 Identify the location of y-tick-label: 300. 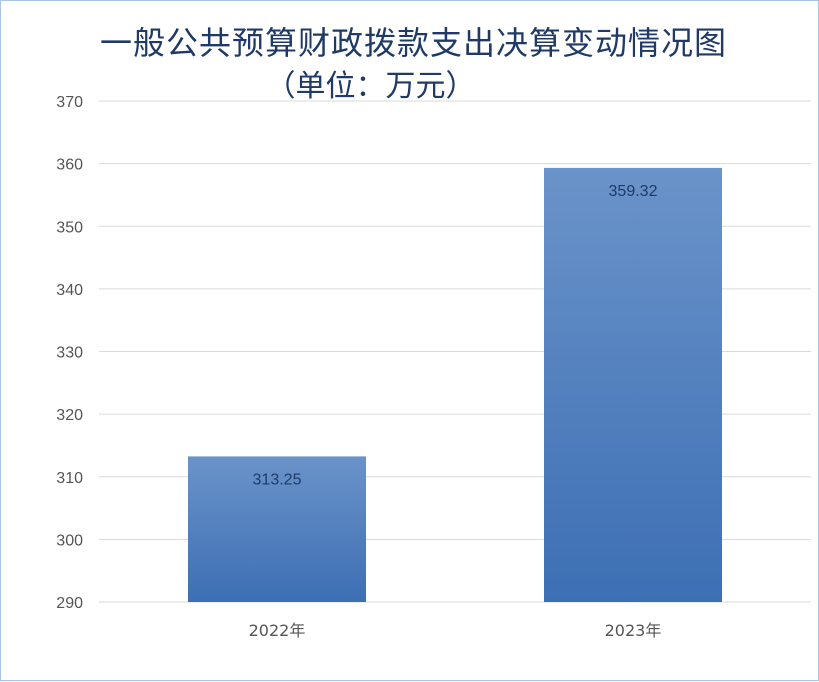
(69, 540).